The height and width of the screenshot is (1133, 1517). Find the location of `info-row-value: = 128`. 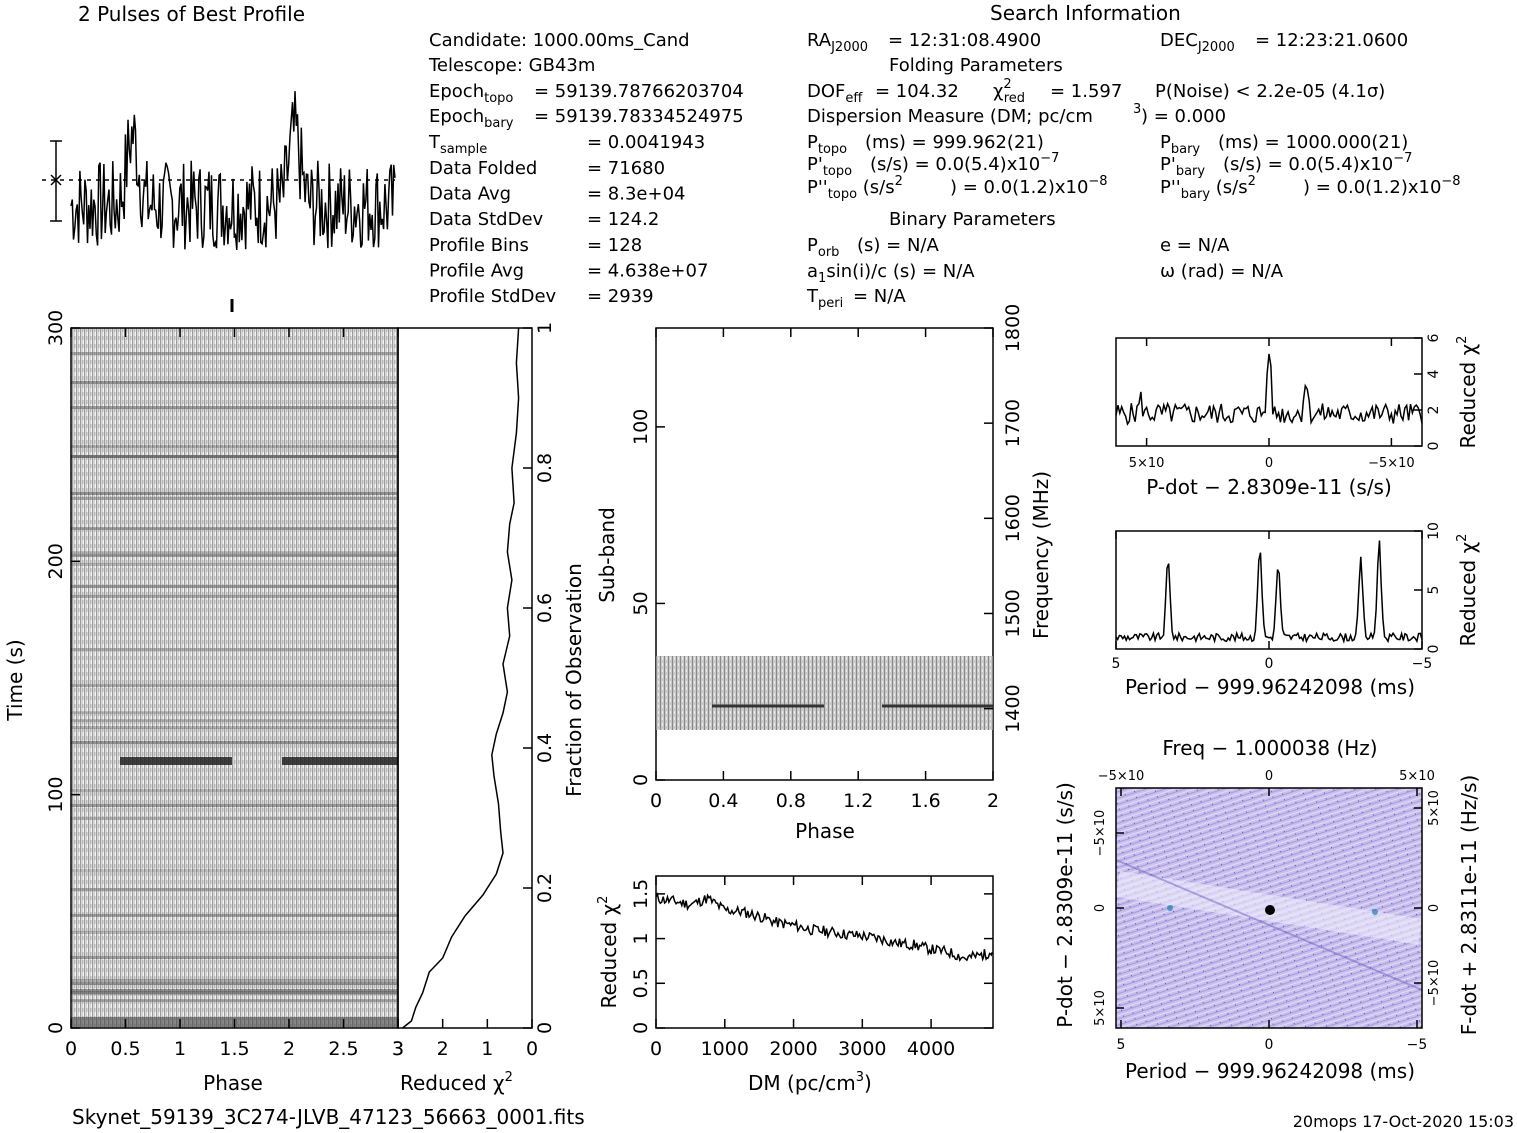

info-row-value: = 128 is located at coordinates (614, 245).